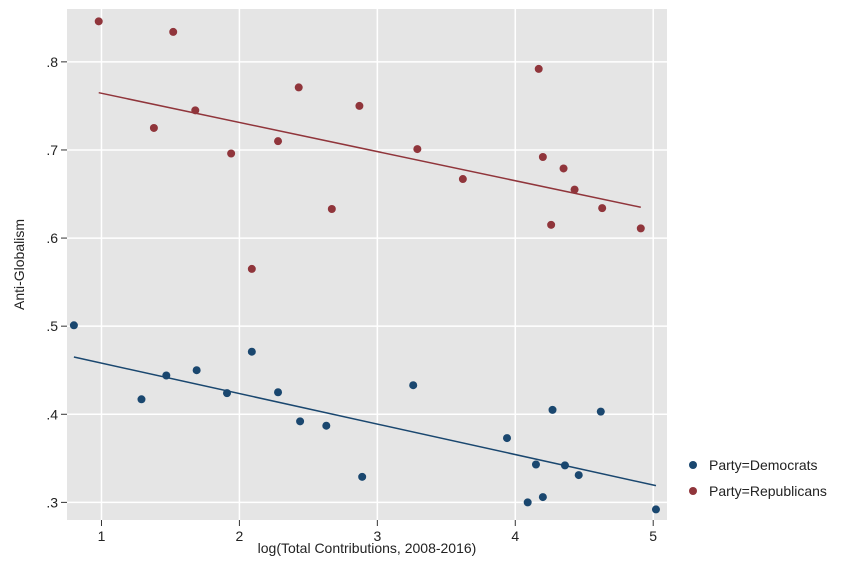 The height and width of the screenshot is (575, 859). Describe the element at coordinates (515, 536) in the screenshot. I see `x-tick-label: 4` at that location.